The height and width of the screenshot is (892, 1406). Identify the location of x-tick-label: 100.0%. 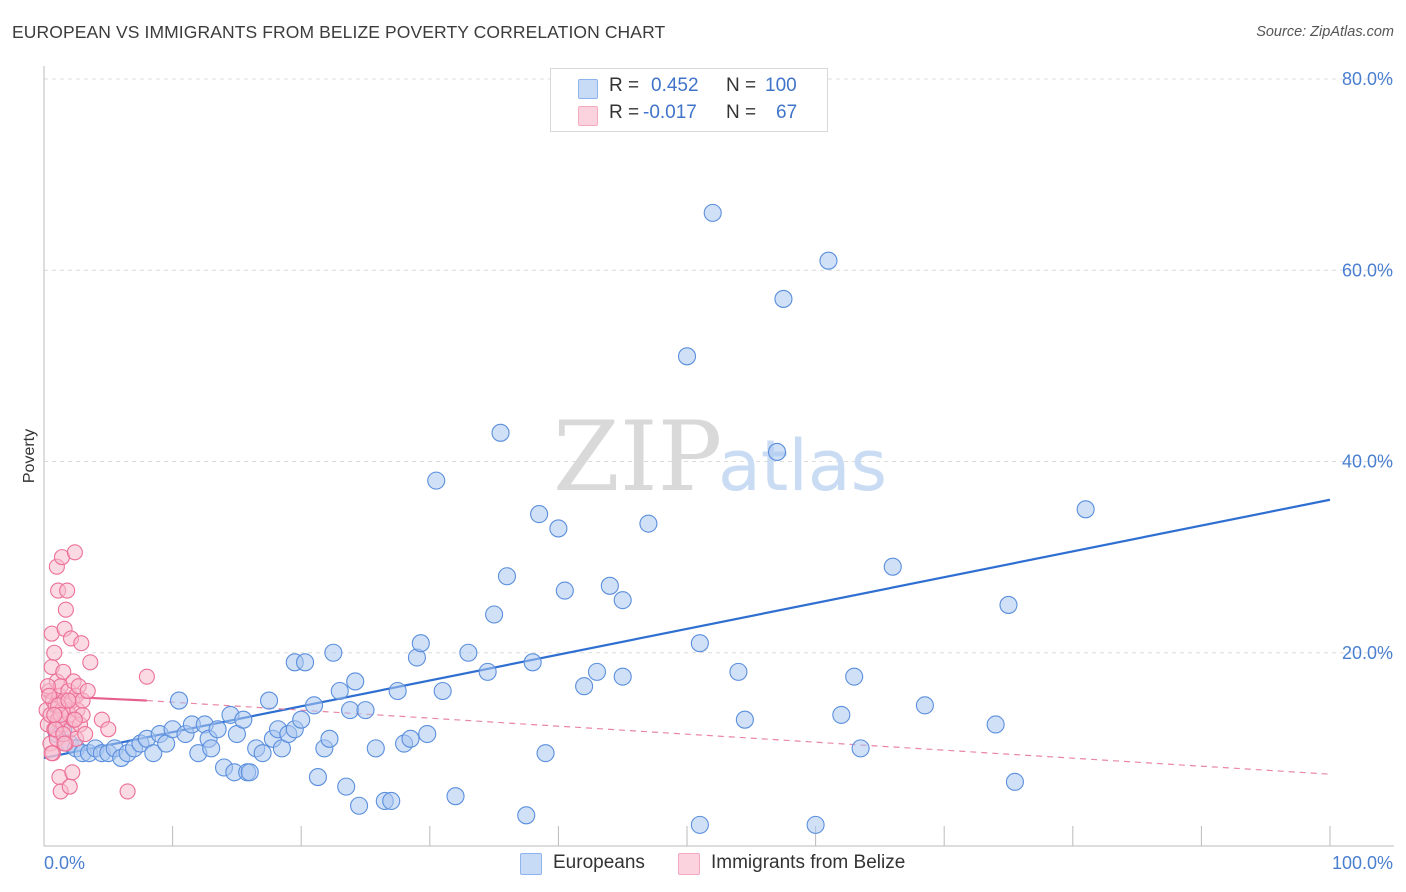
(1362, 863).